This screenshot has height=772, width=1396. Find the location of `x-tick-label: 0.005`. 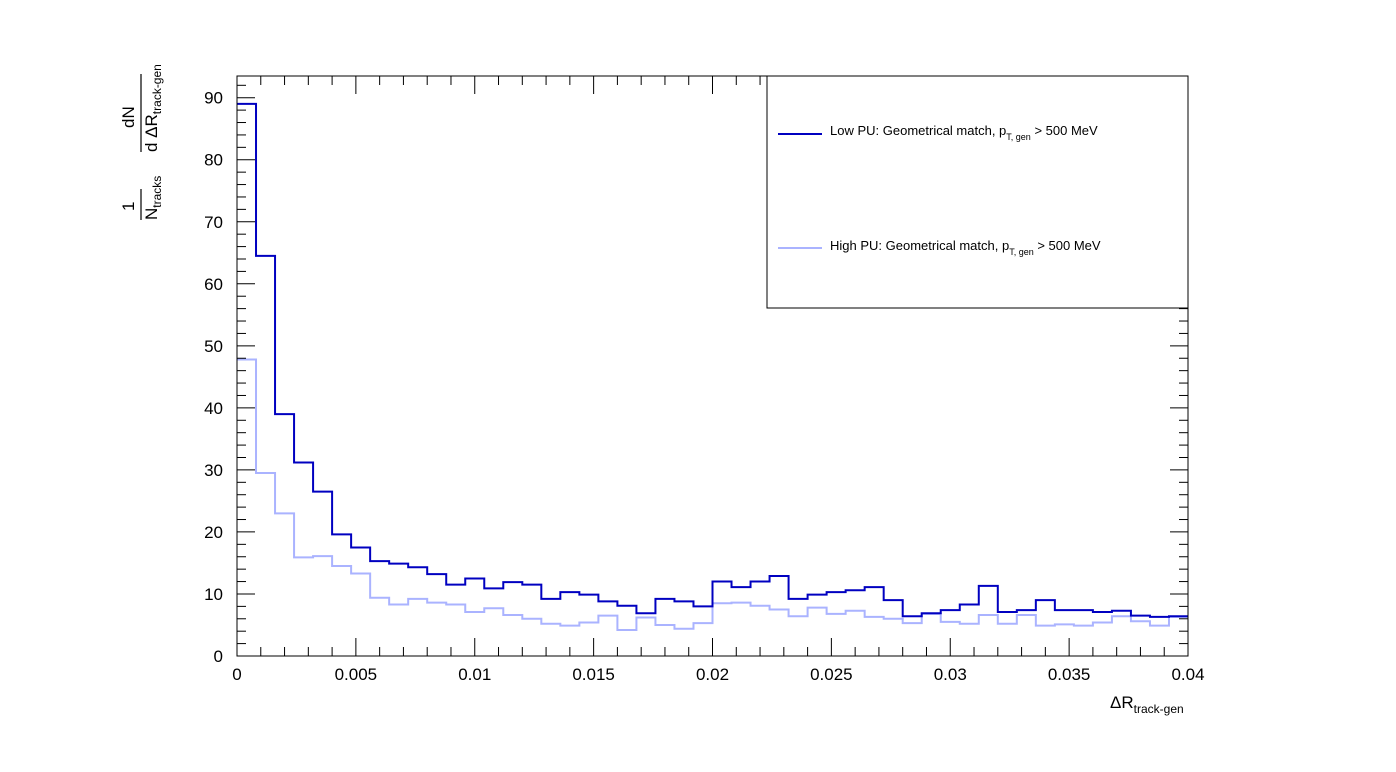

x-tick-label: 0.005 is located at coordinates (356, 674).